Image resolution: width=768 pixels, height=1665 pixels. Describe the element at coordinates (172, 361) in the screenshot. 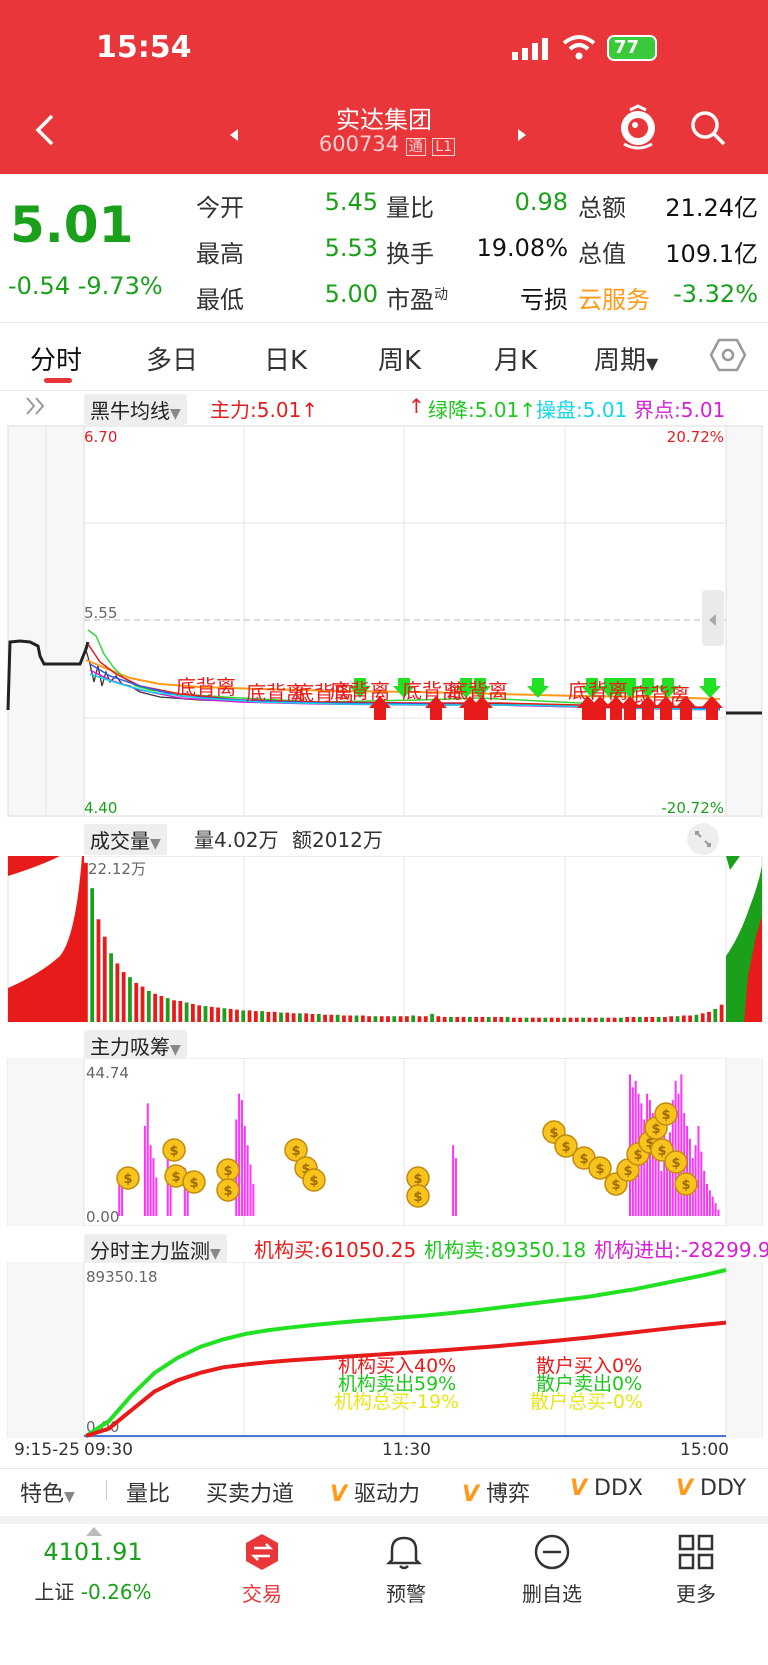

I see `tab-multi-day: 多日` at that location.